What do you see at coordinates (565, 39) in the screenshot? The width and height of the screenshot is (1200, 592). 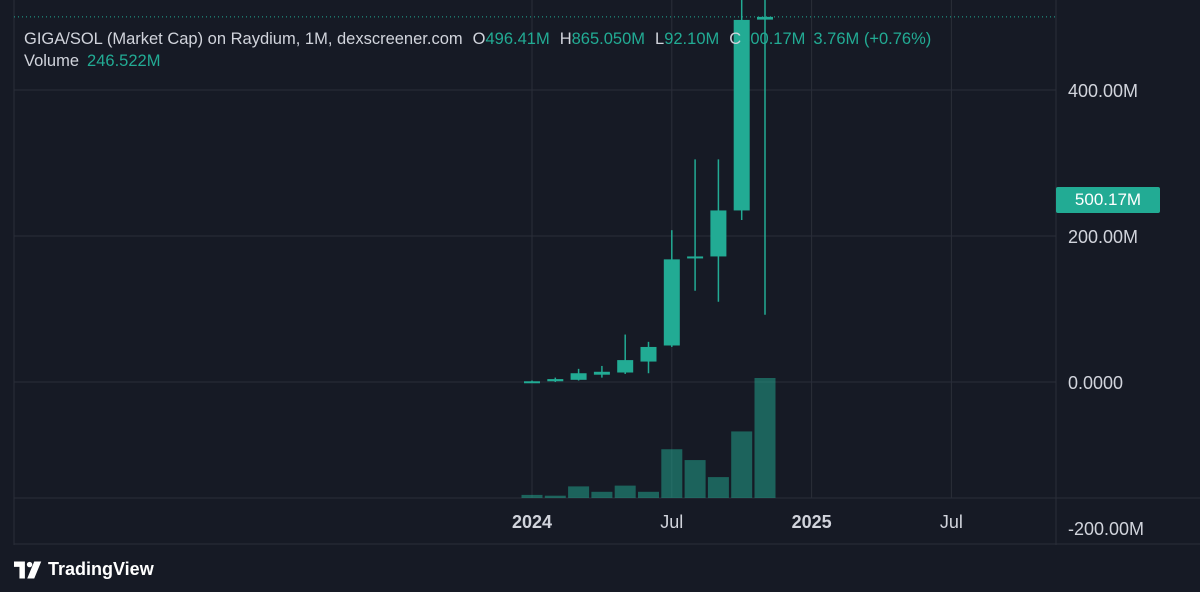 I see `high-label: H` at bounding box center [565, 39].